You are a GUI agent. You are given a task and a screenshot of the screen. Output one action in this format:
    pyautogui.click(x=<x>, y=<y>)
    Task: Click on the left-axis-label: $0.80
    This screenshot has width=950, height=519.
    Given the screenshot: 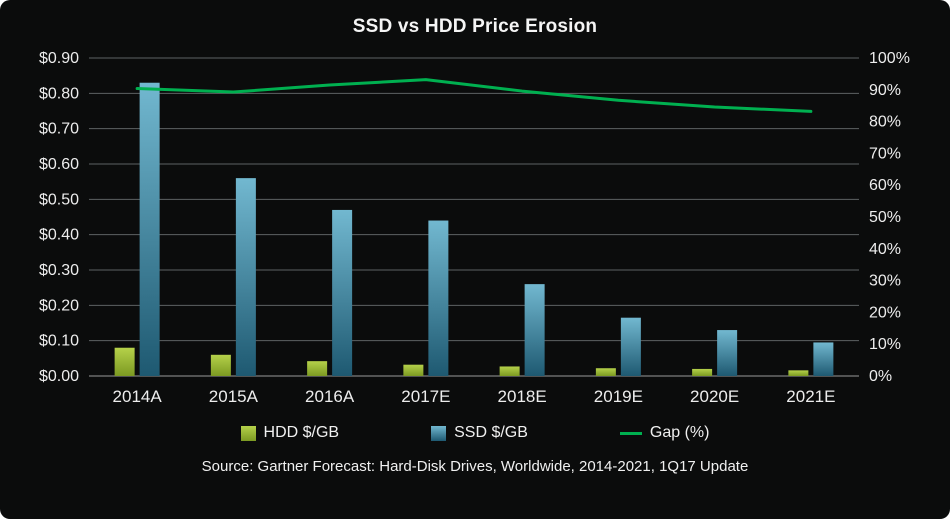 What is the action you would take?
    pyautogui.click(x=59, y=93)
    